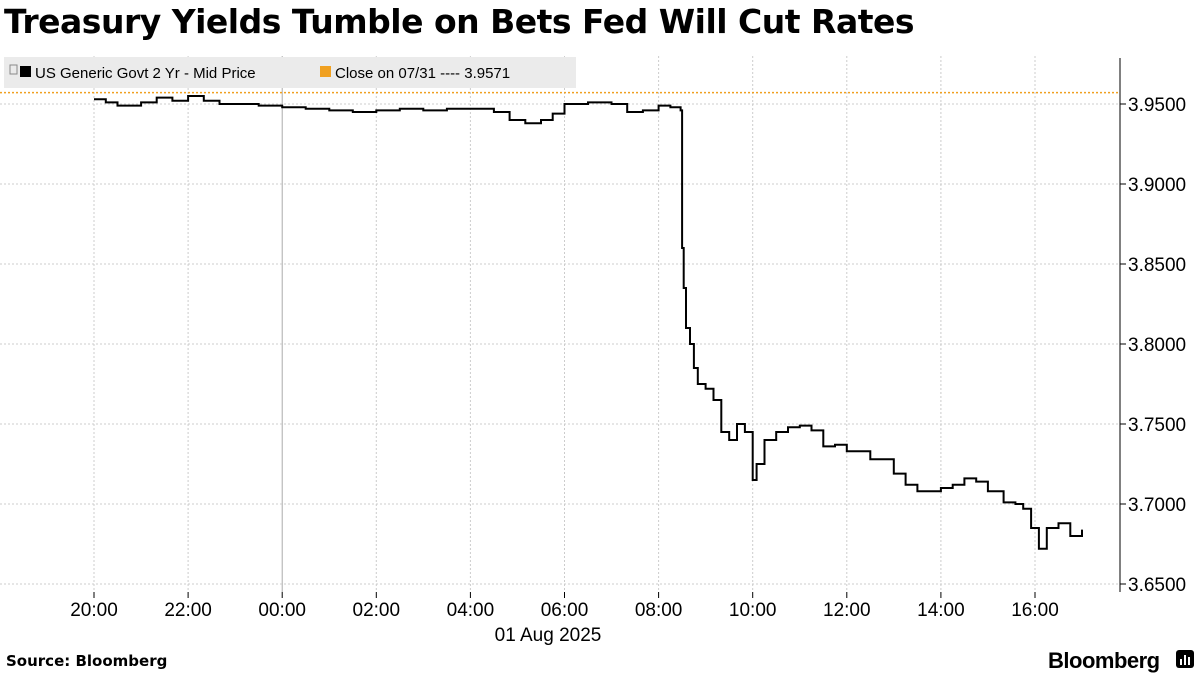 This screenshot has width=1200, height=675. Describe the element at coordinates (422, 73) in the screenshot. I see `legend-label-close: Close on 07/31 ---- 3.9571` at that location.